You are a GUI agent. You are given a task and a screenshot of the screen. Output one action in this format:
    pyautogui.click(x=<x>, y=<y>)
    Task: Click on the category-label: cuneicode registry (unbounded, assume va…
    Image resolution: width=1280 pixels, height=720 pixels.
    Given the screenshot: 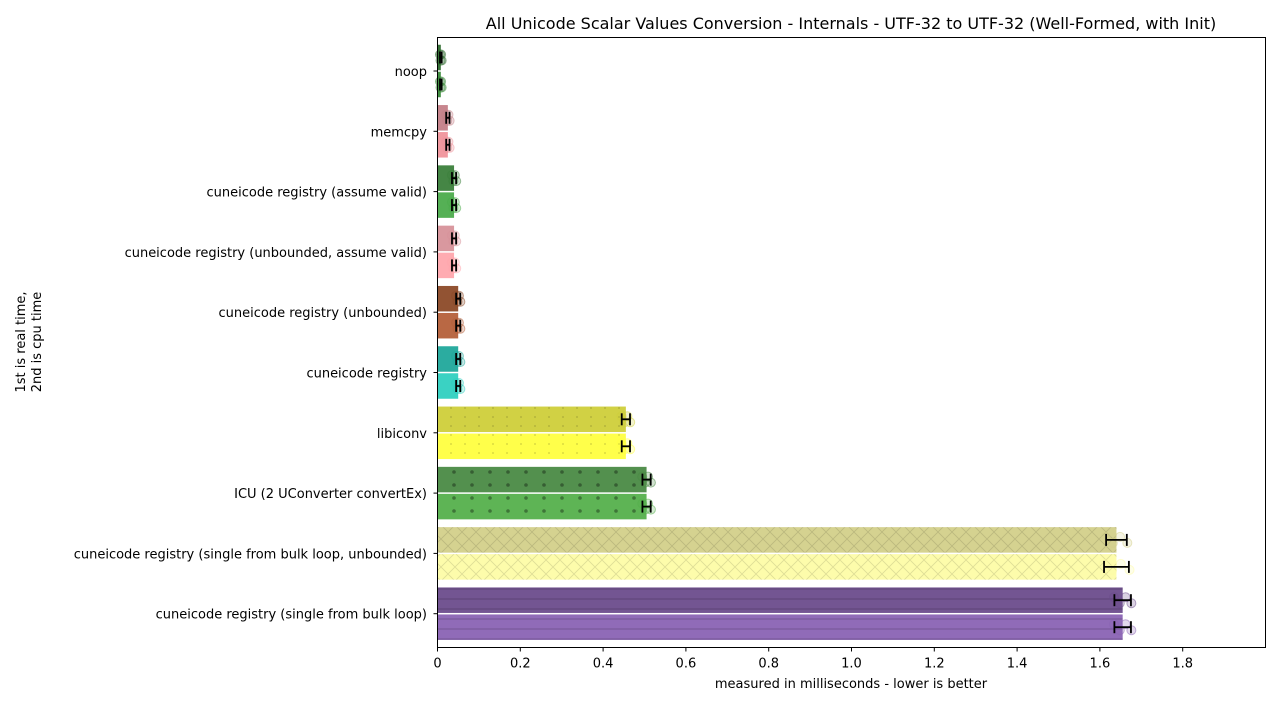 What is the action you would take?
    pyautogui.click(x=276, y=253)
    